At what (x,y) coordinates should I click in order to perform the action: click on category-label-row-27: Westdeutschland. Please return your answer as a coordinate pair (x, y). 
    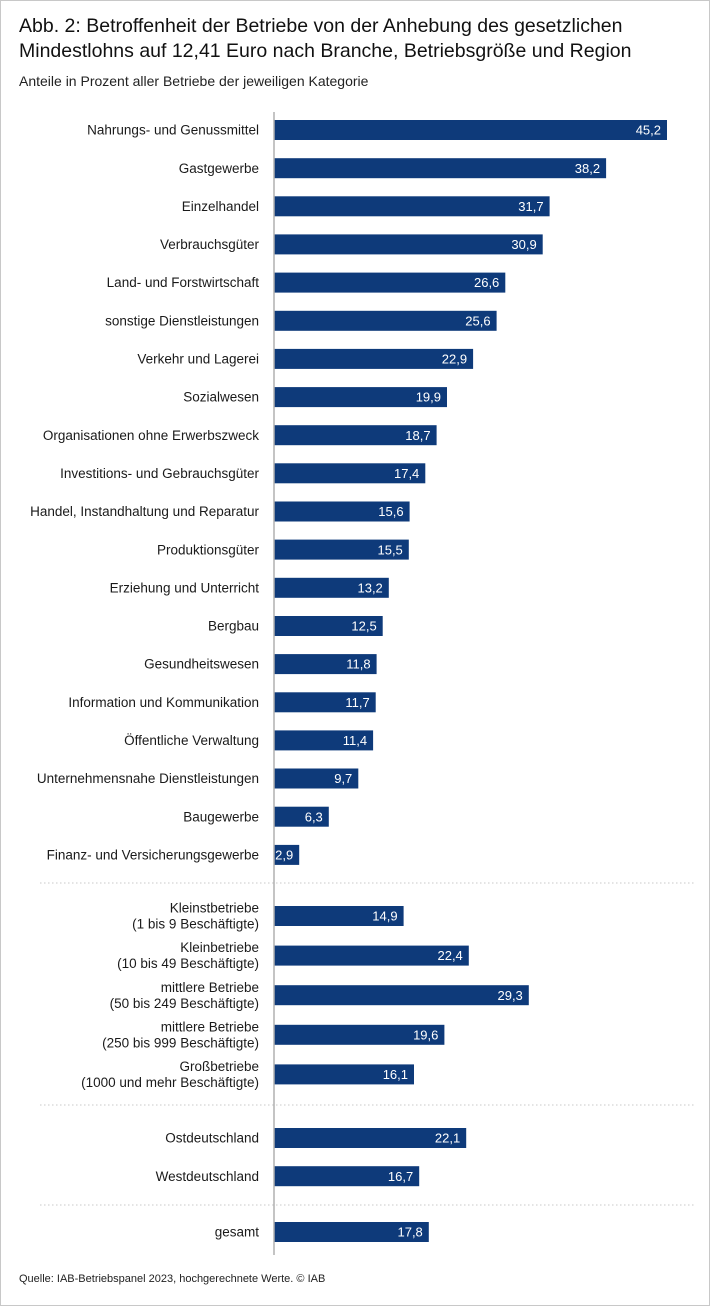
    Looking at the image, I should click on (207, 1176).